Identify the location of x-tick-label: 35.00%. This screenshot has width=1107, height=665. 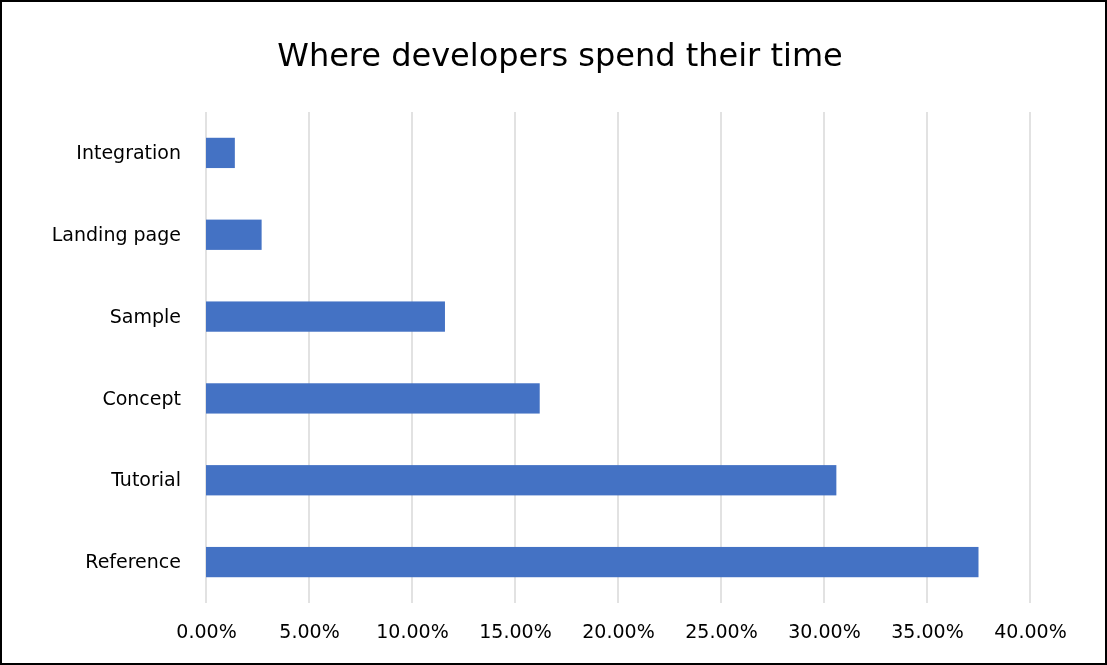
(927, 631).